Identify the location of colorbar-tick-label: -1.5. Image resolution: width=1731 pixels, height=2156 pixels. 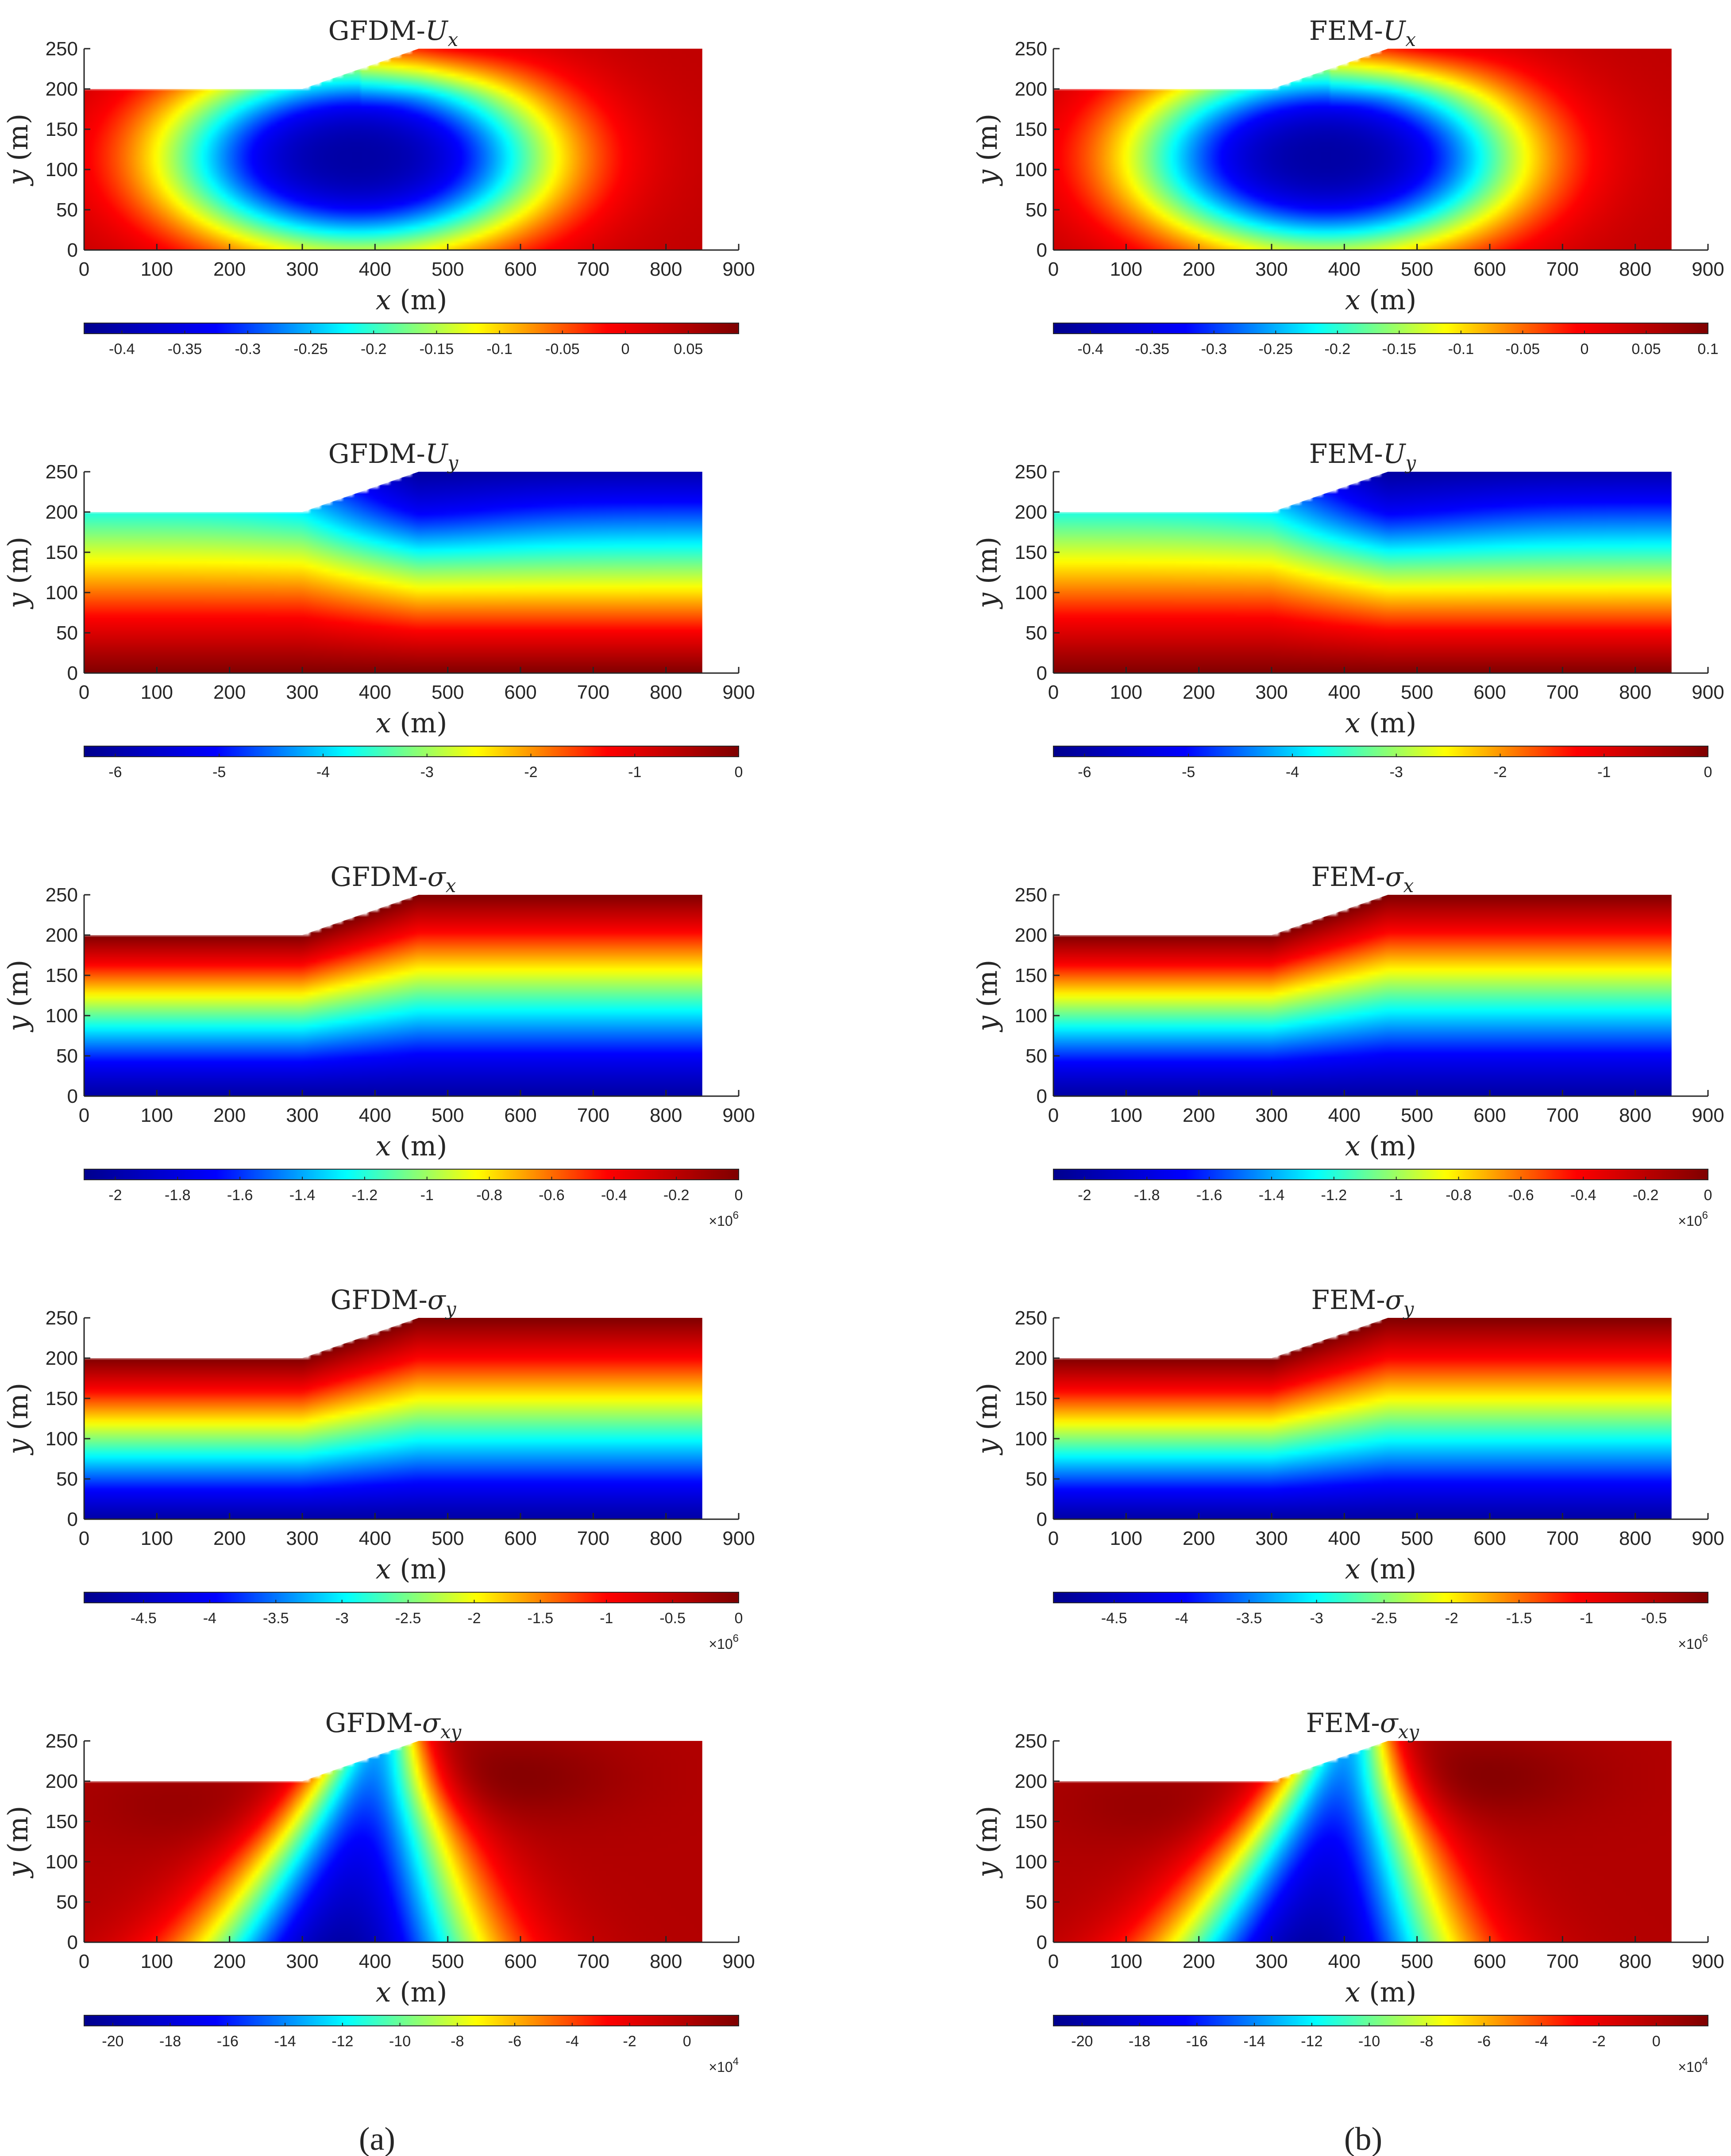
(541, 1618).